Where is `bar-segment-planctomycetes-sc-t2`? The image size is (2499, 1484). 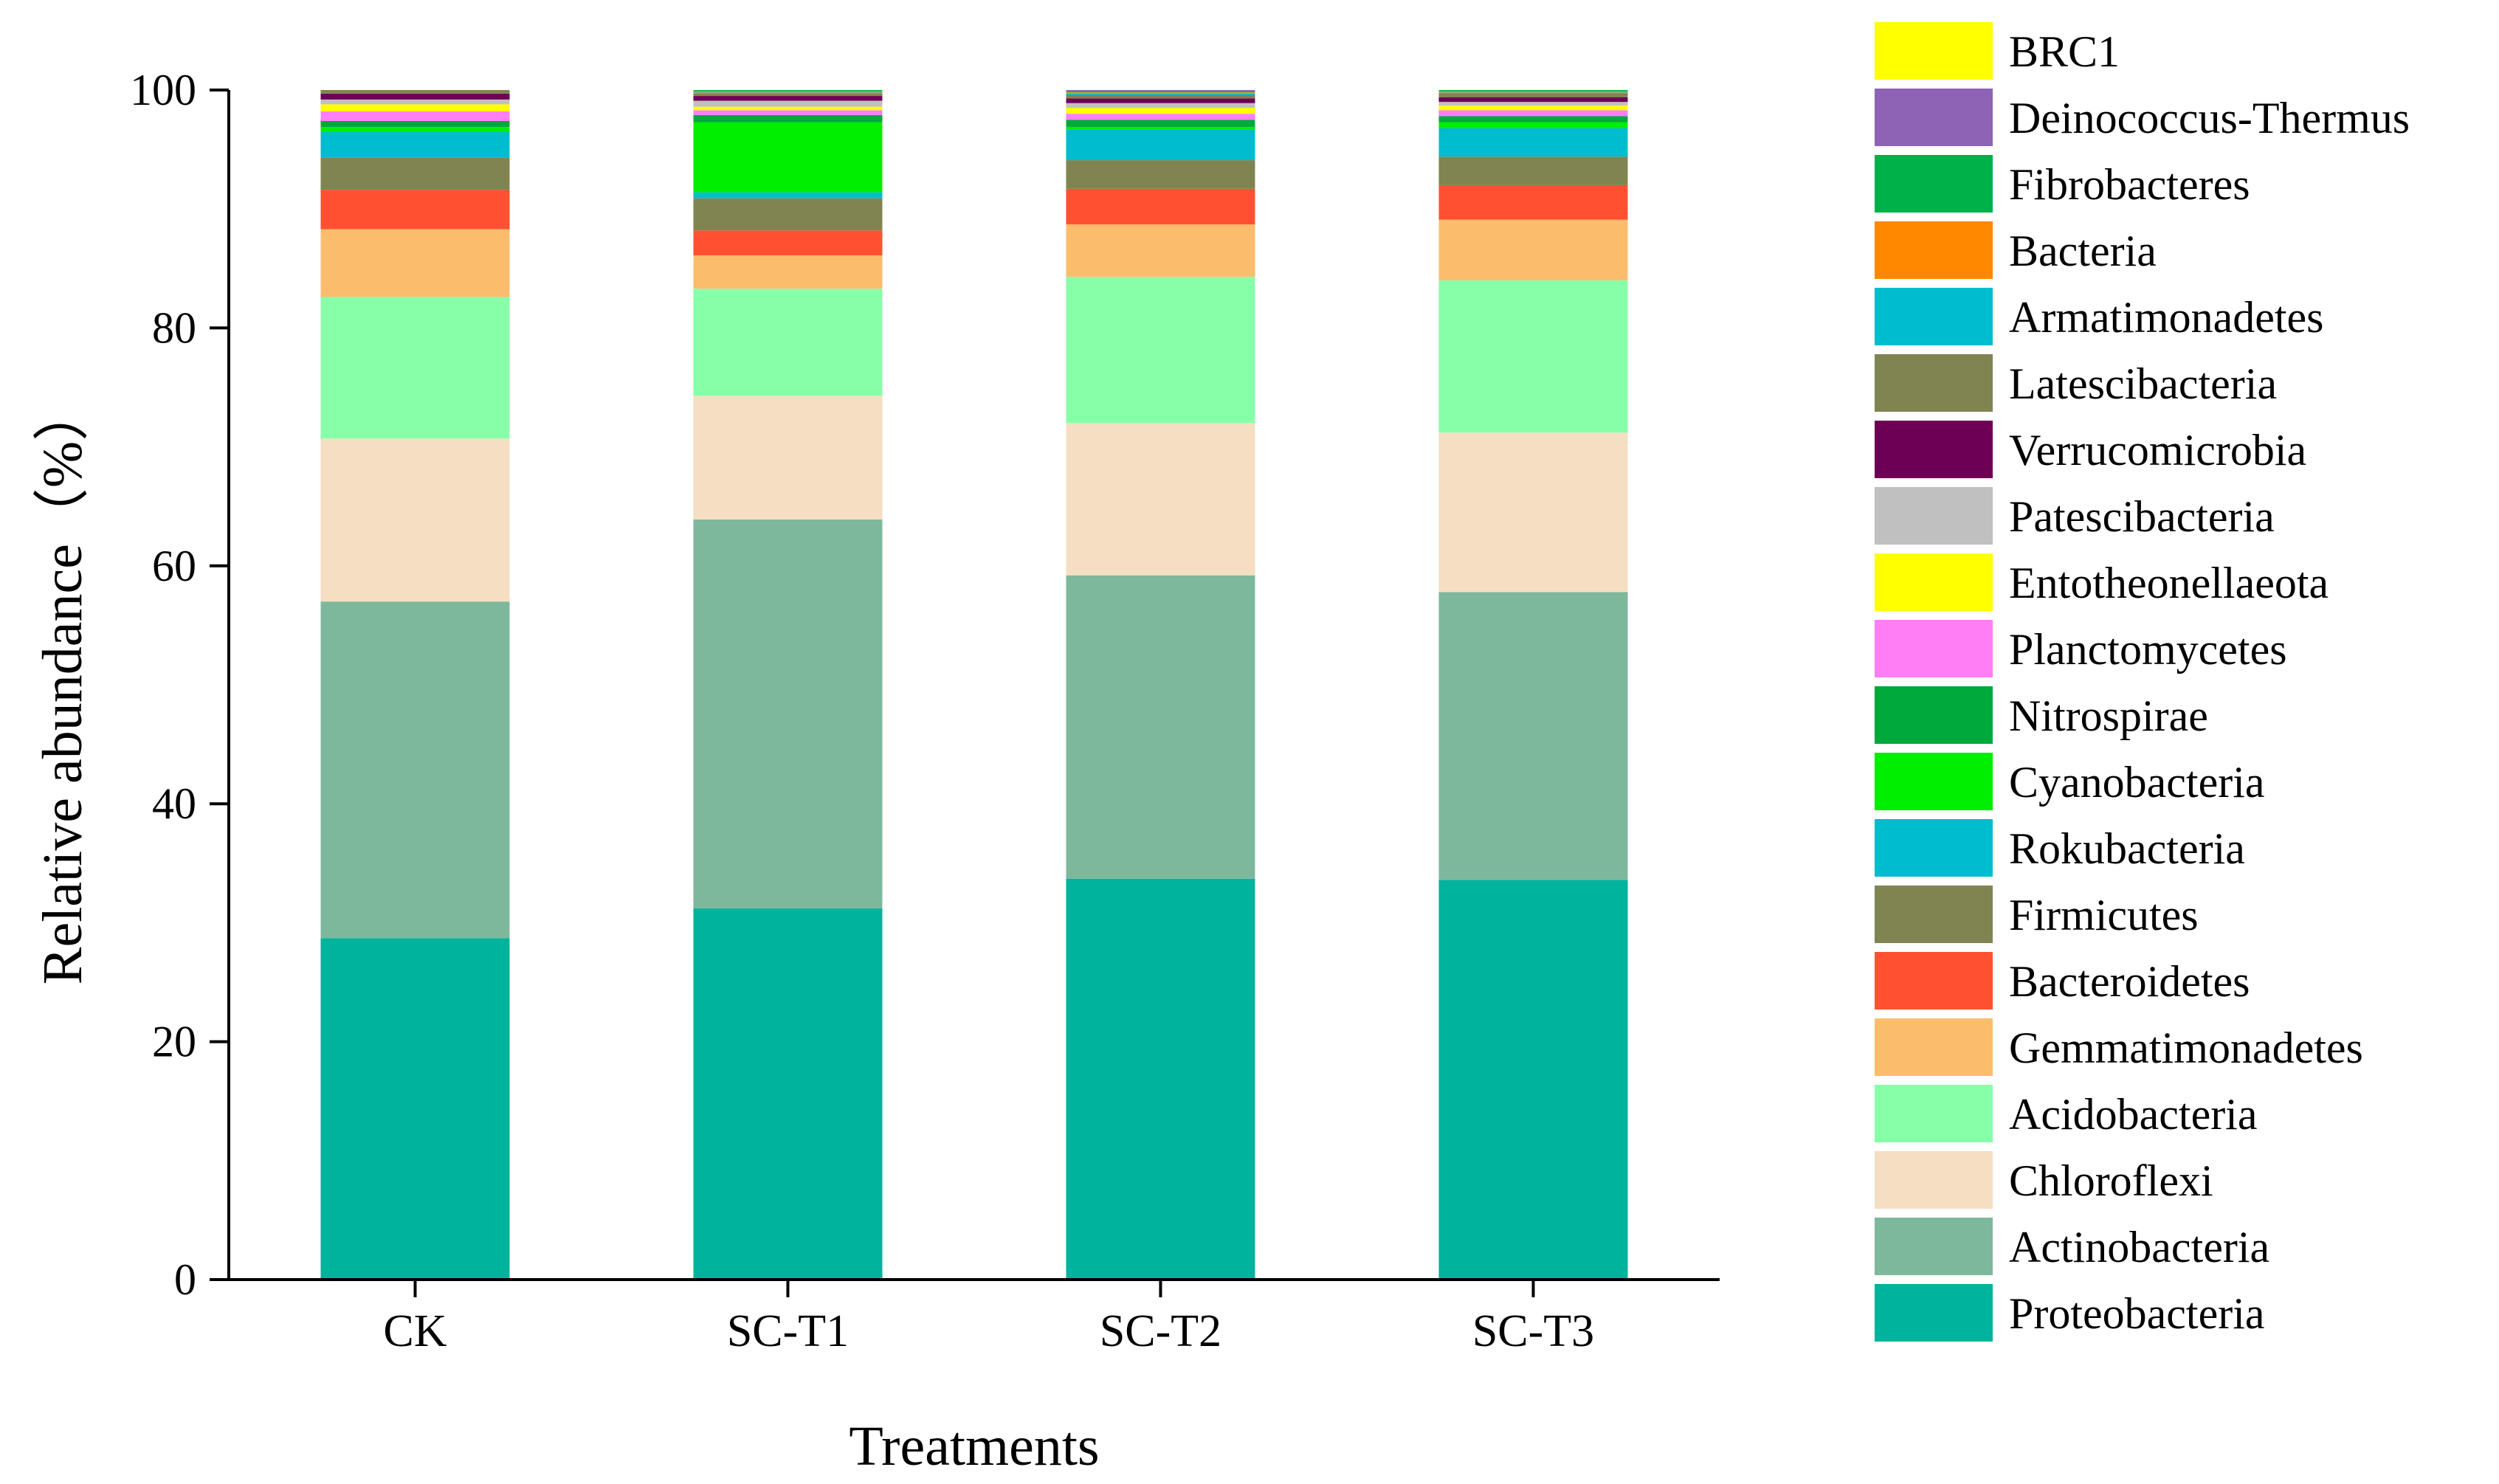
bar-segment-planctomycetes-sc-t2 is located at coordinates (1160, 117).